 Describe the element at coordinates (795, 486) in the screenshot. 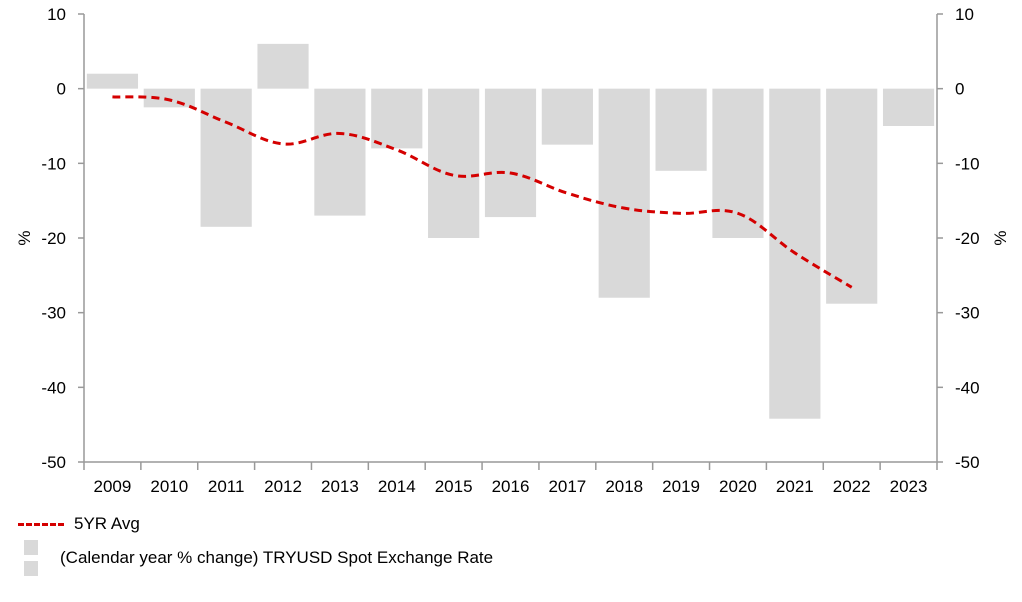

I see `x-tick-2021: 2021` at that location.